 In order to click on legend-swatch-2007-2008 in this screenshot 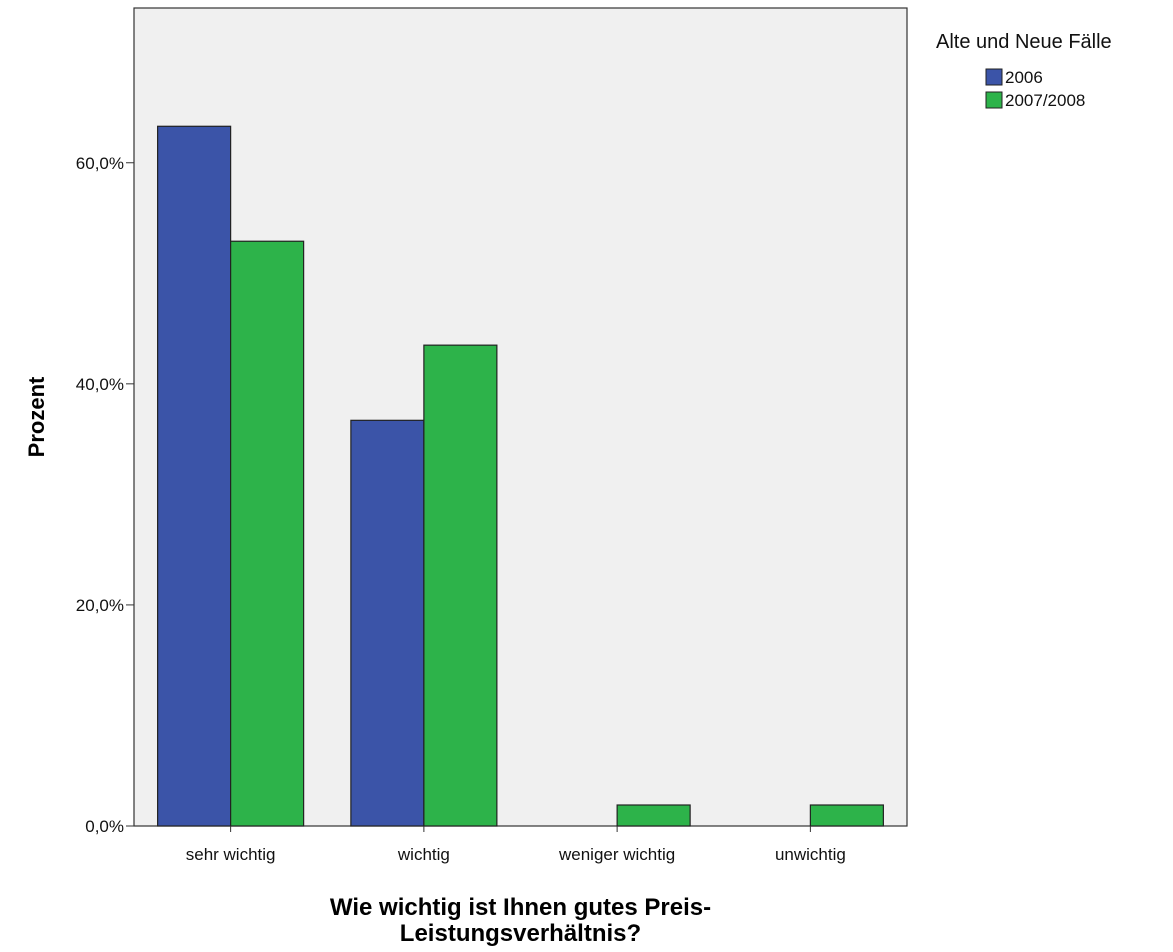, I will do `click(994, 100)`.